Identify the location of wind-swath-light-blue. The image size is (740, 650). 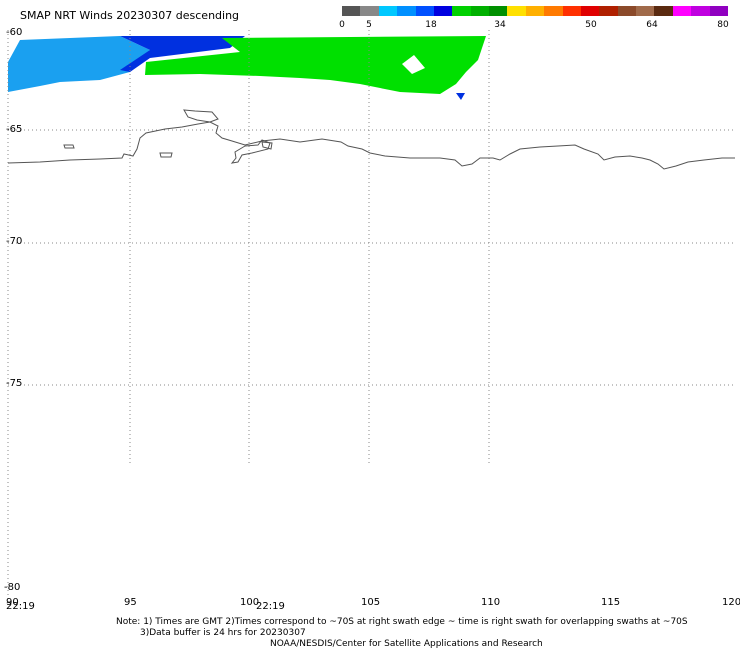
(79, 64).